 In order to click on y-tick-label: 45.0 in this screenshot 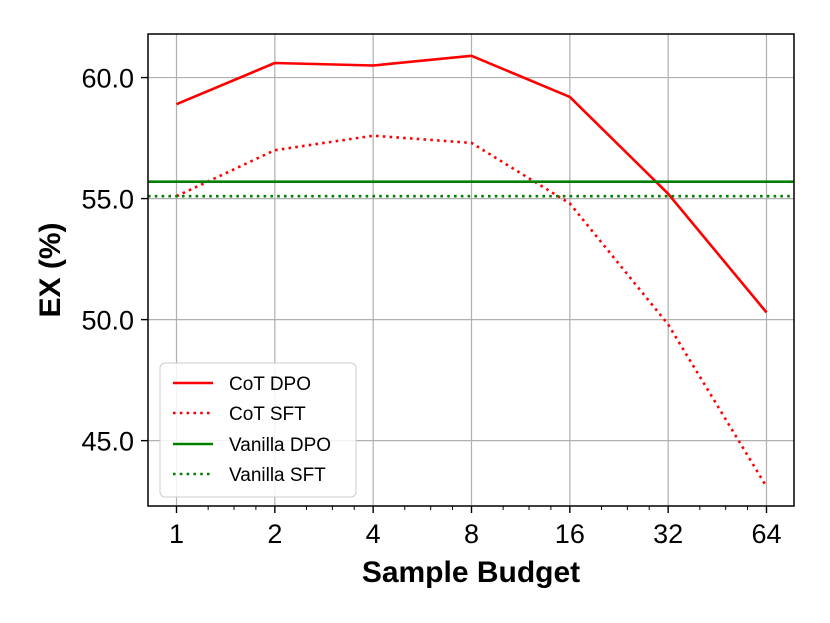, I will do `click(107, 442)`.